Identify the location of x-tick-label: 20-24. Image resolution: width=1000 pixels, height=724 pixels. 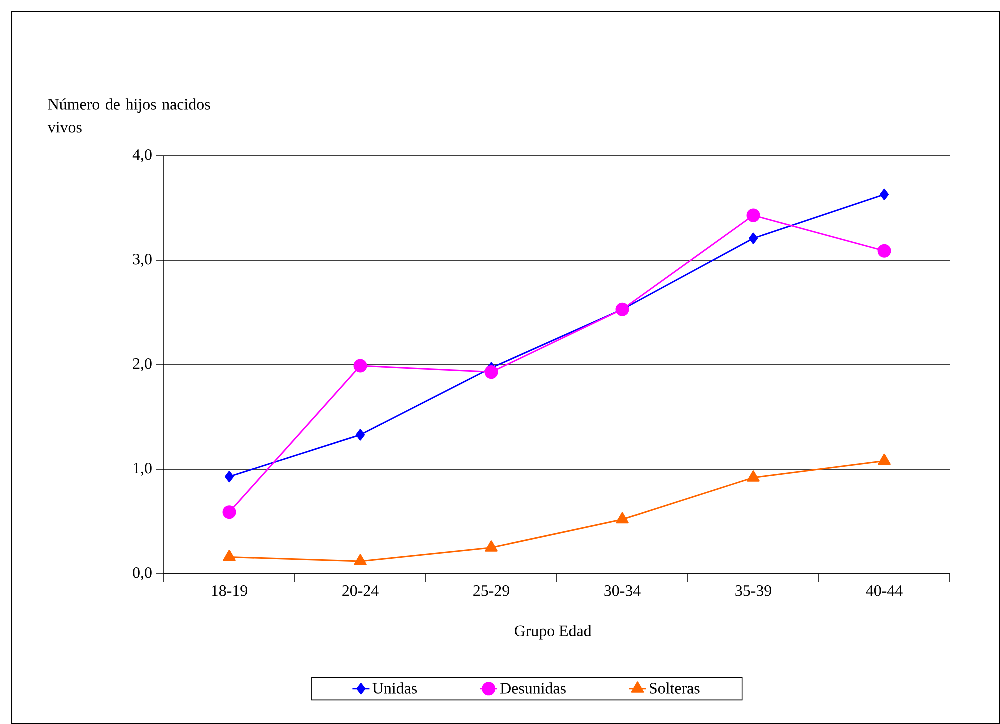
(360, 591).